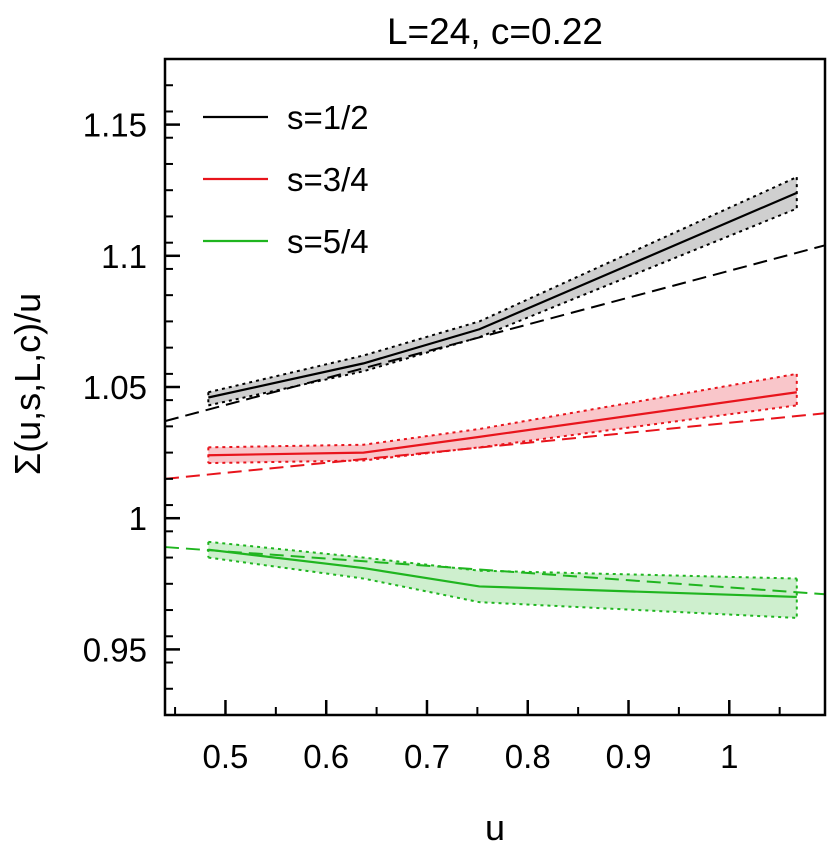  Describe the element at coordinates (286, 179) in the screenshot. I see `legend: s=1/2 s=3/4 s=5/4` at that location.